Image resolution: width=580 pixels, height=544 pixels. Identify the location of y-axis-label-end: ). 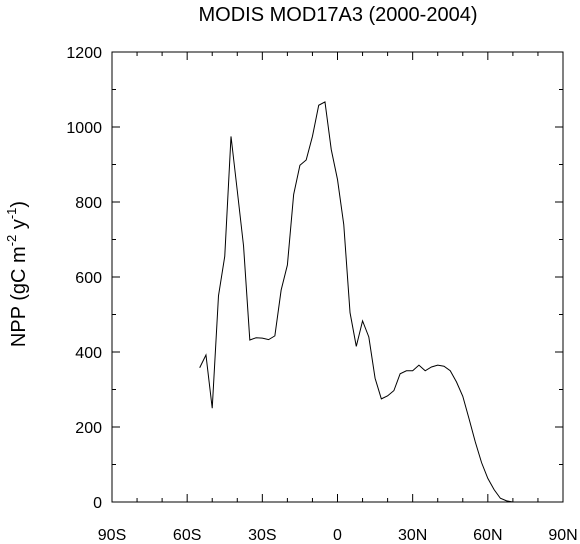
(19, 204).